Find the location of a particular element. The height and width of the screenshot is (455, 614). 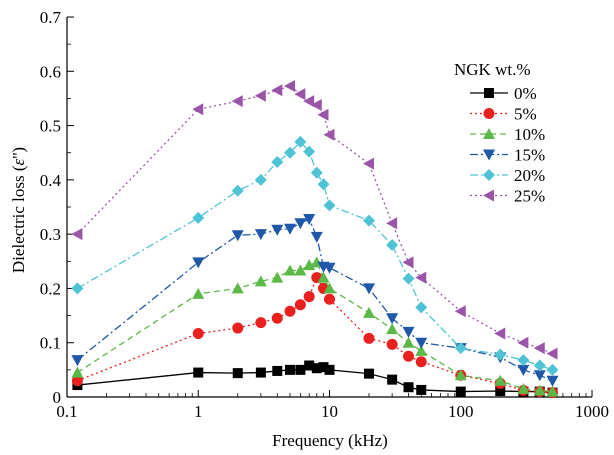

legend-label: 0% is located at coordinates (525, 93).